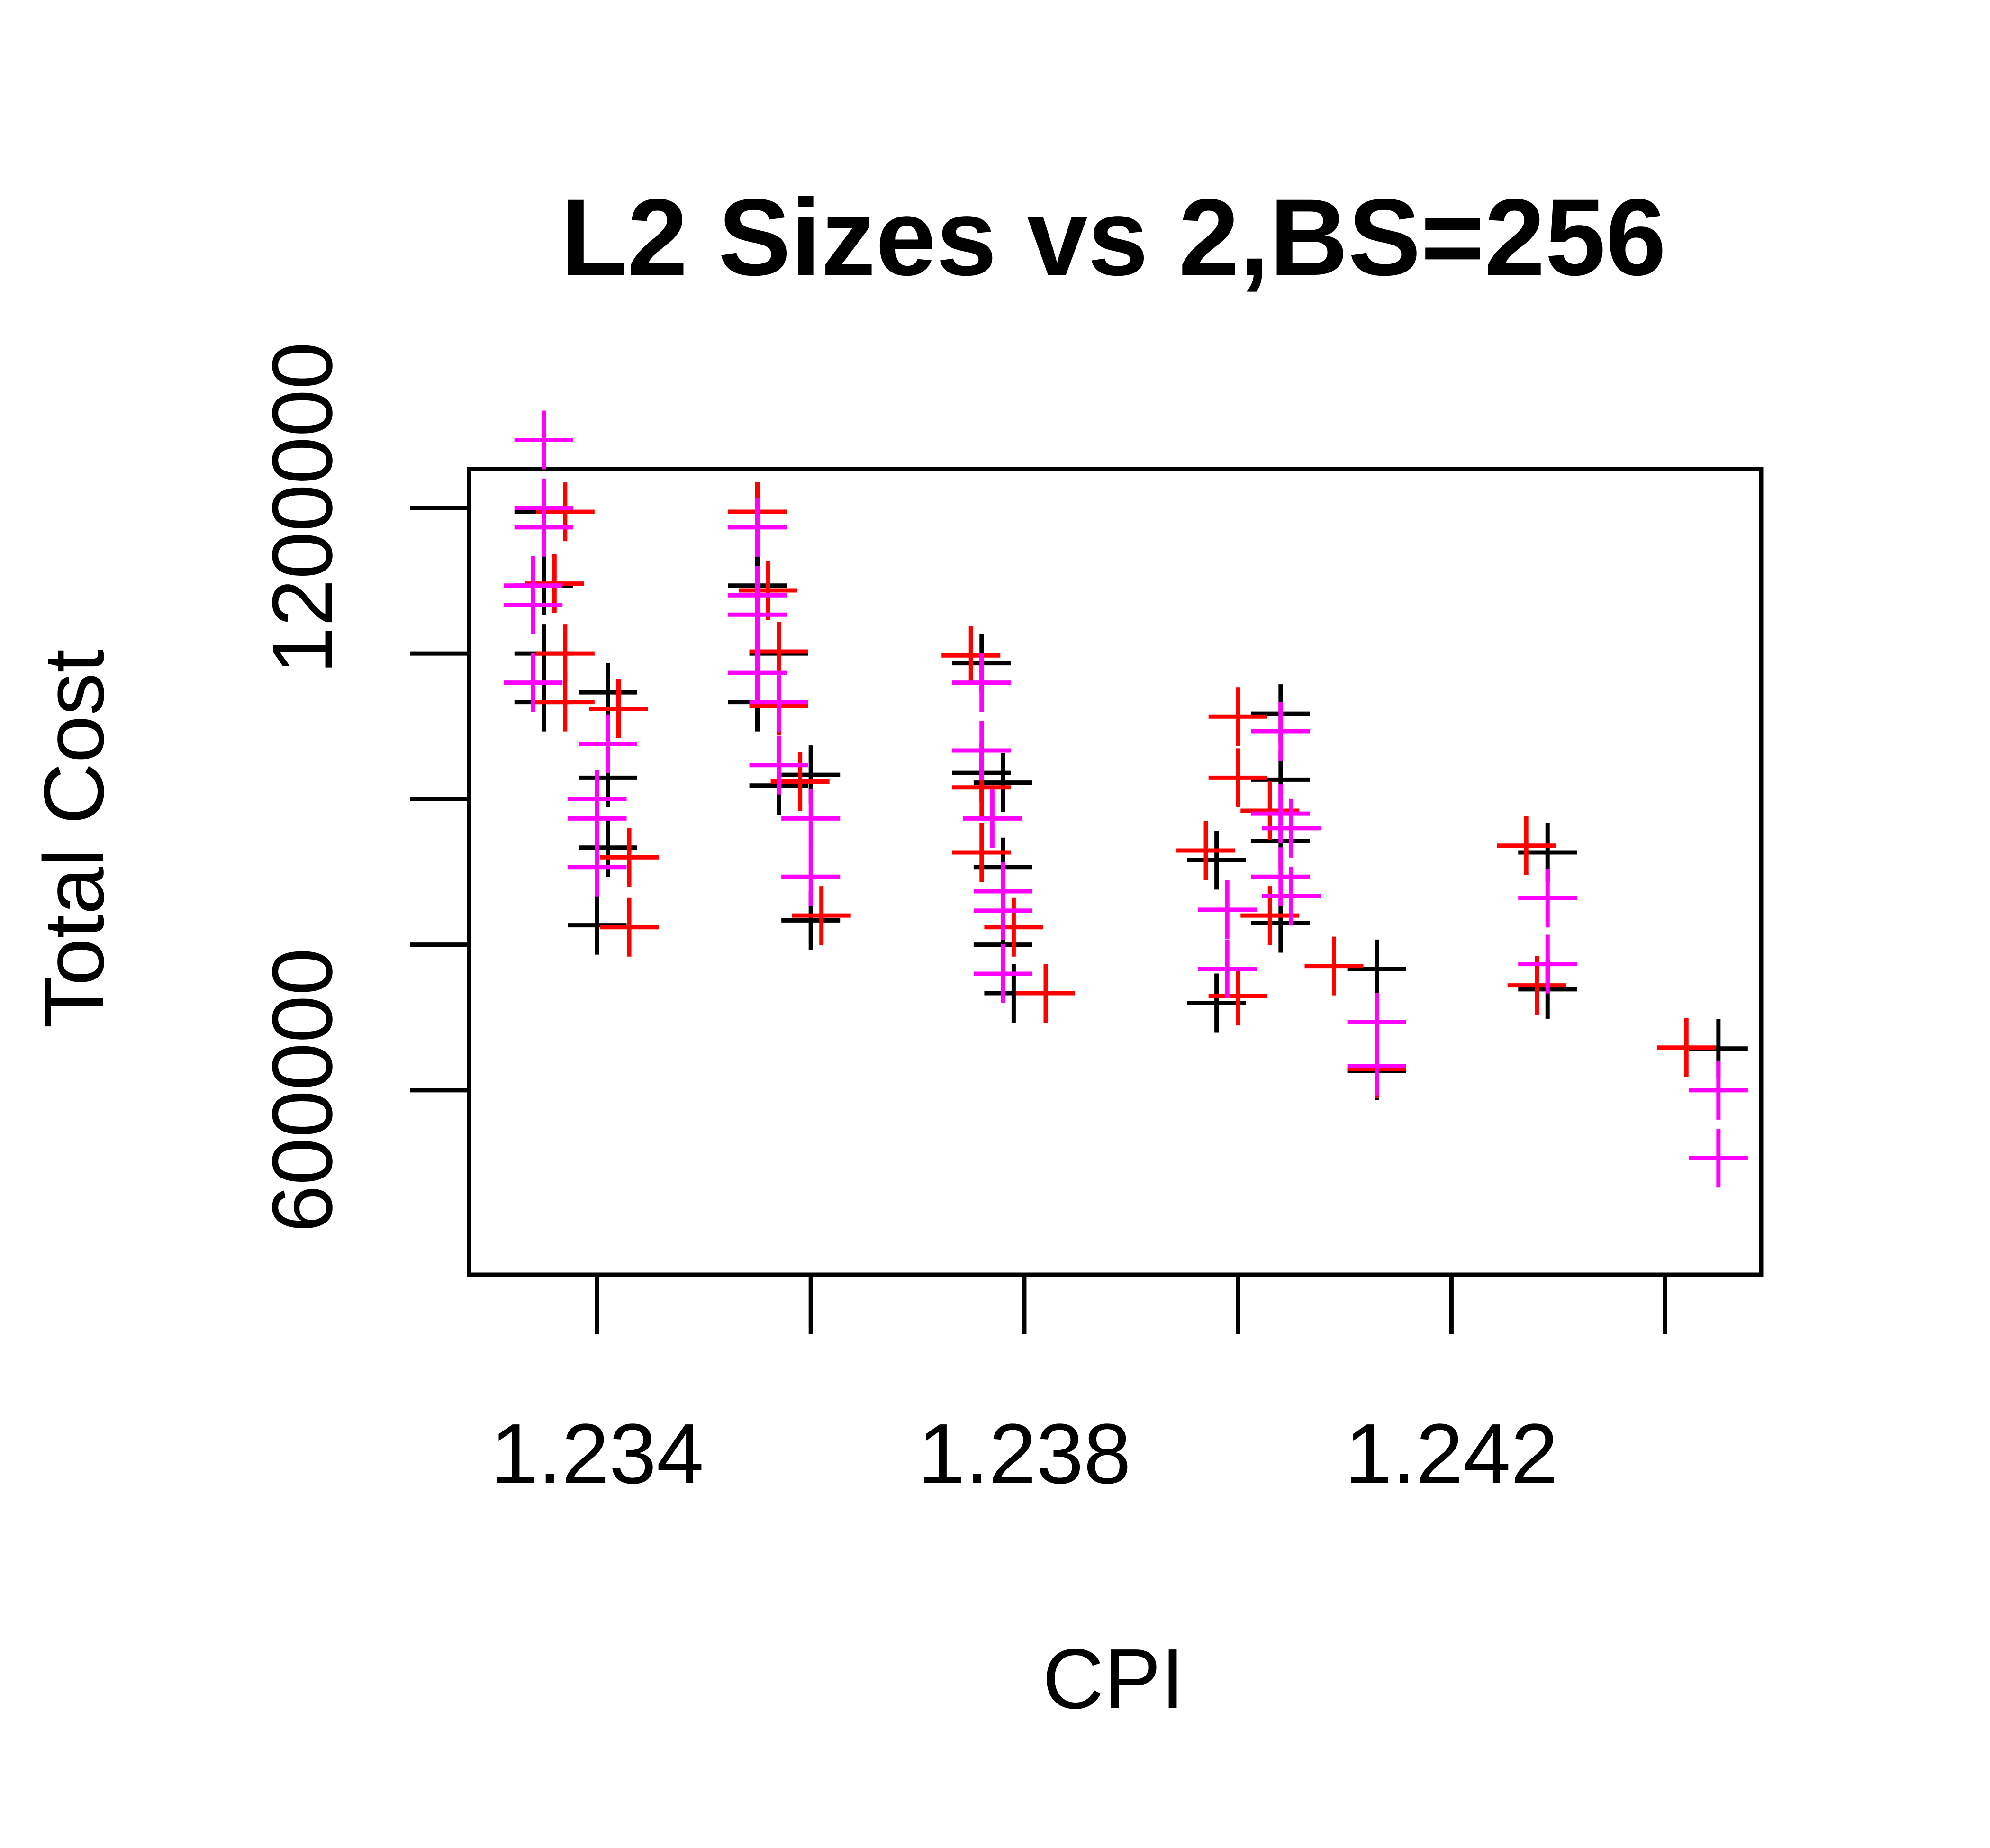  Describe the element at coordinates (1451, 1454) in the screenshot. I see `x-tick-label: 1.242` at that location.